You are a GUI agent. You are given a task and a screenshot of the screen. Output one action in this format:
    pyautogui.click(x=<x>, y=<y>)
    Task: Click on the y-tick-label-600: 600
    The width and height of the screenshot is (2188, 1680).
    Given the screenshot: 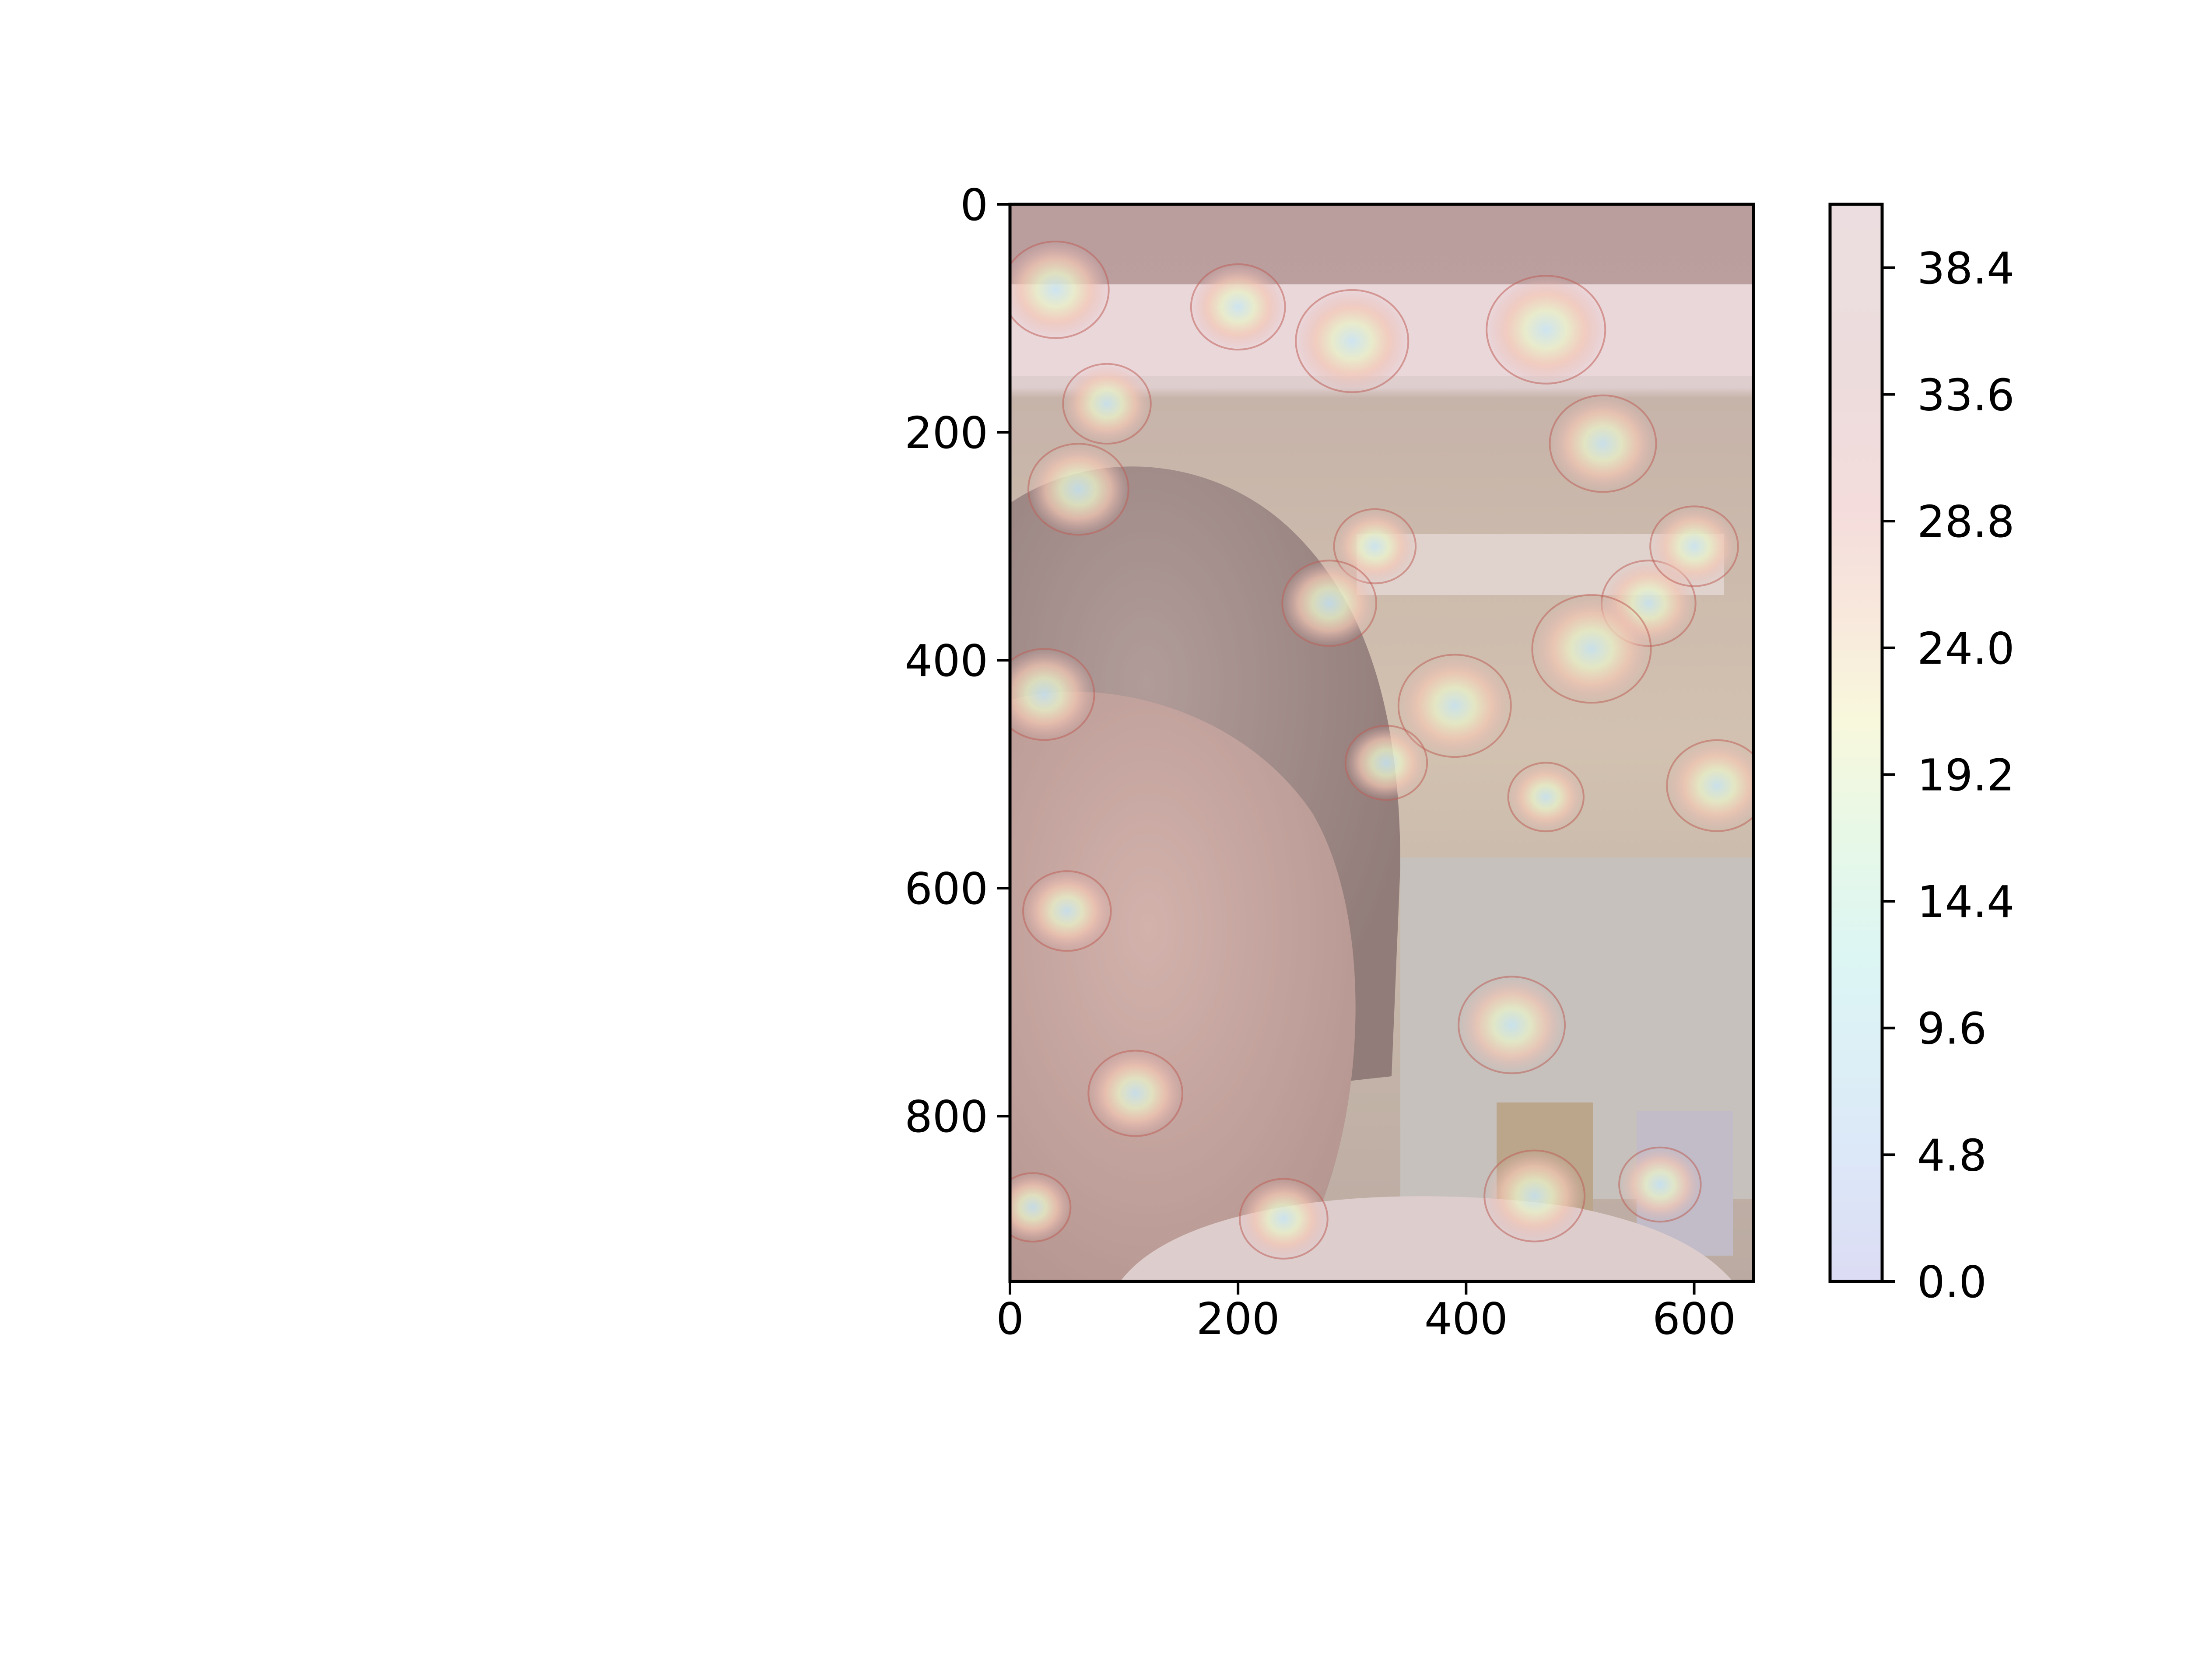 What is the action you would take?
    pyautogui.click(x=947, y=888)
    